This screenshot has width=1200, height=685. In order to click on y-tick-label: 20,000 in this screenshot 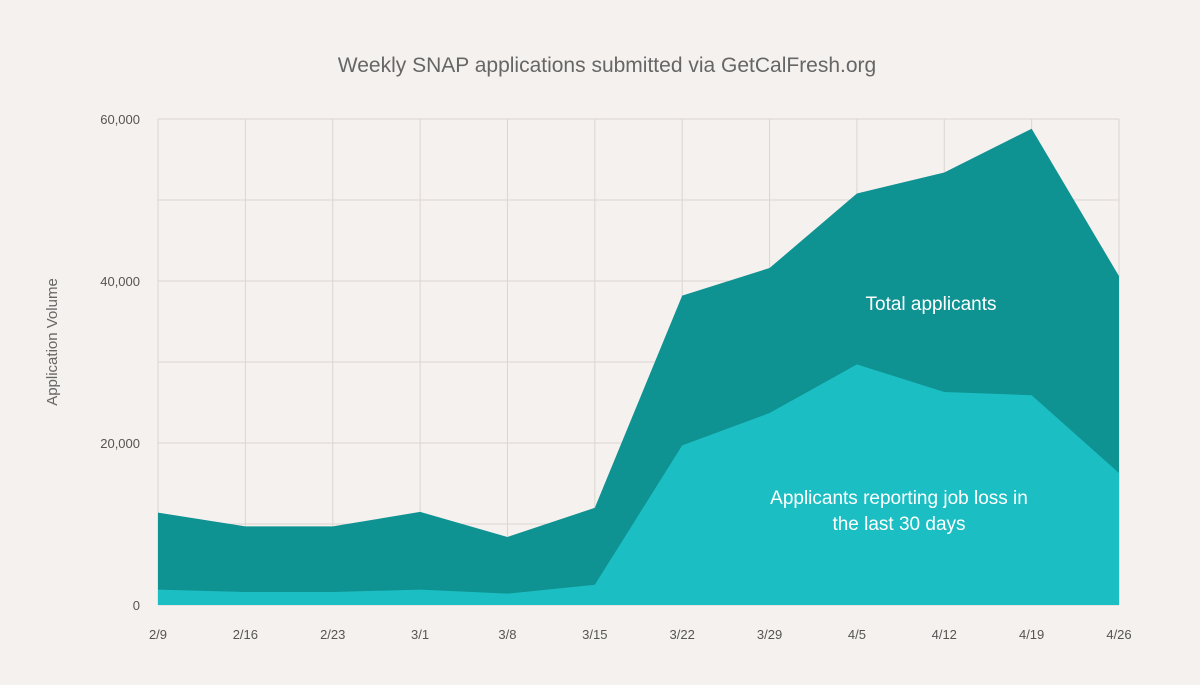, I will do `click(120, 443)`.